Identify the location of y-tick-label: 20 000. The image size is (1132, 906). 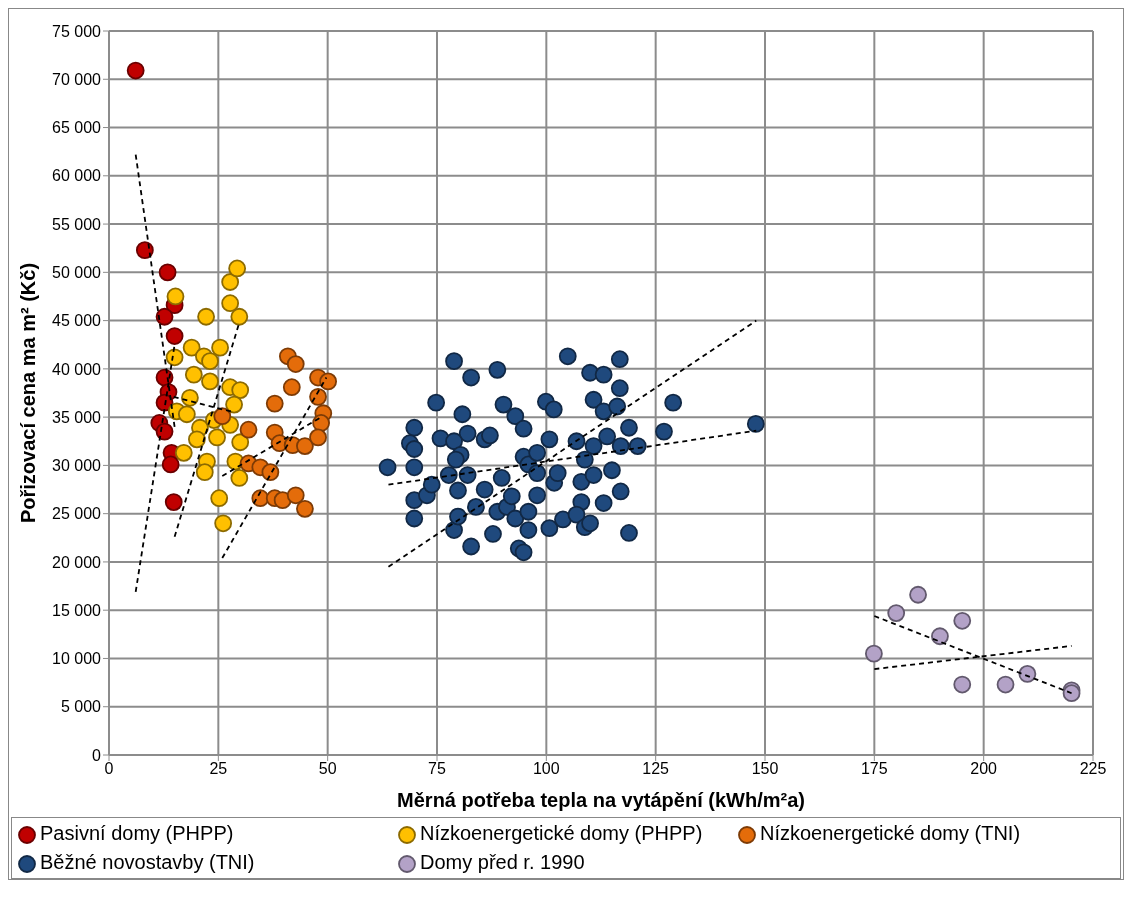
(77, 562).